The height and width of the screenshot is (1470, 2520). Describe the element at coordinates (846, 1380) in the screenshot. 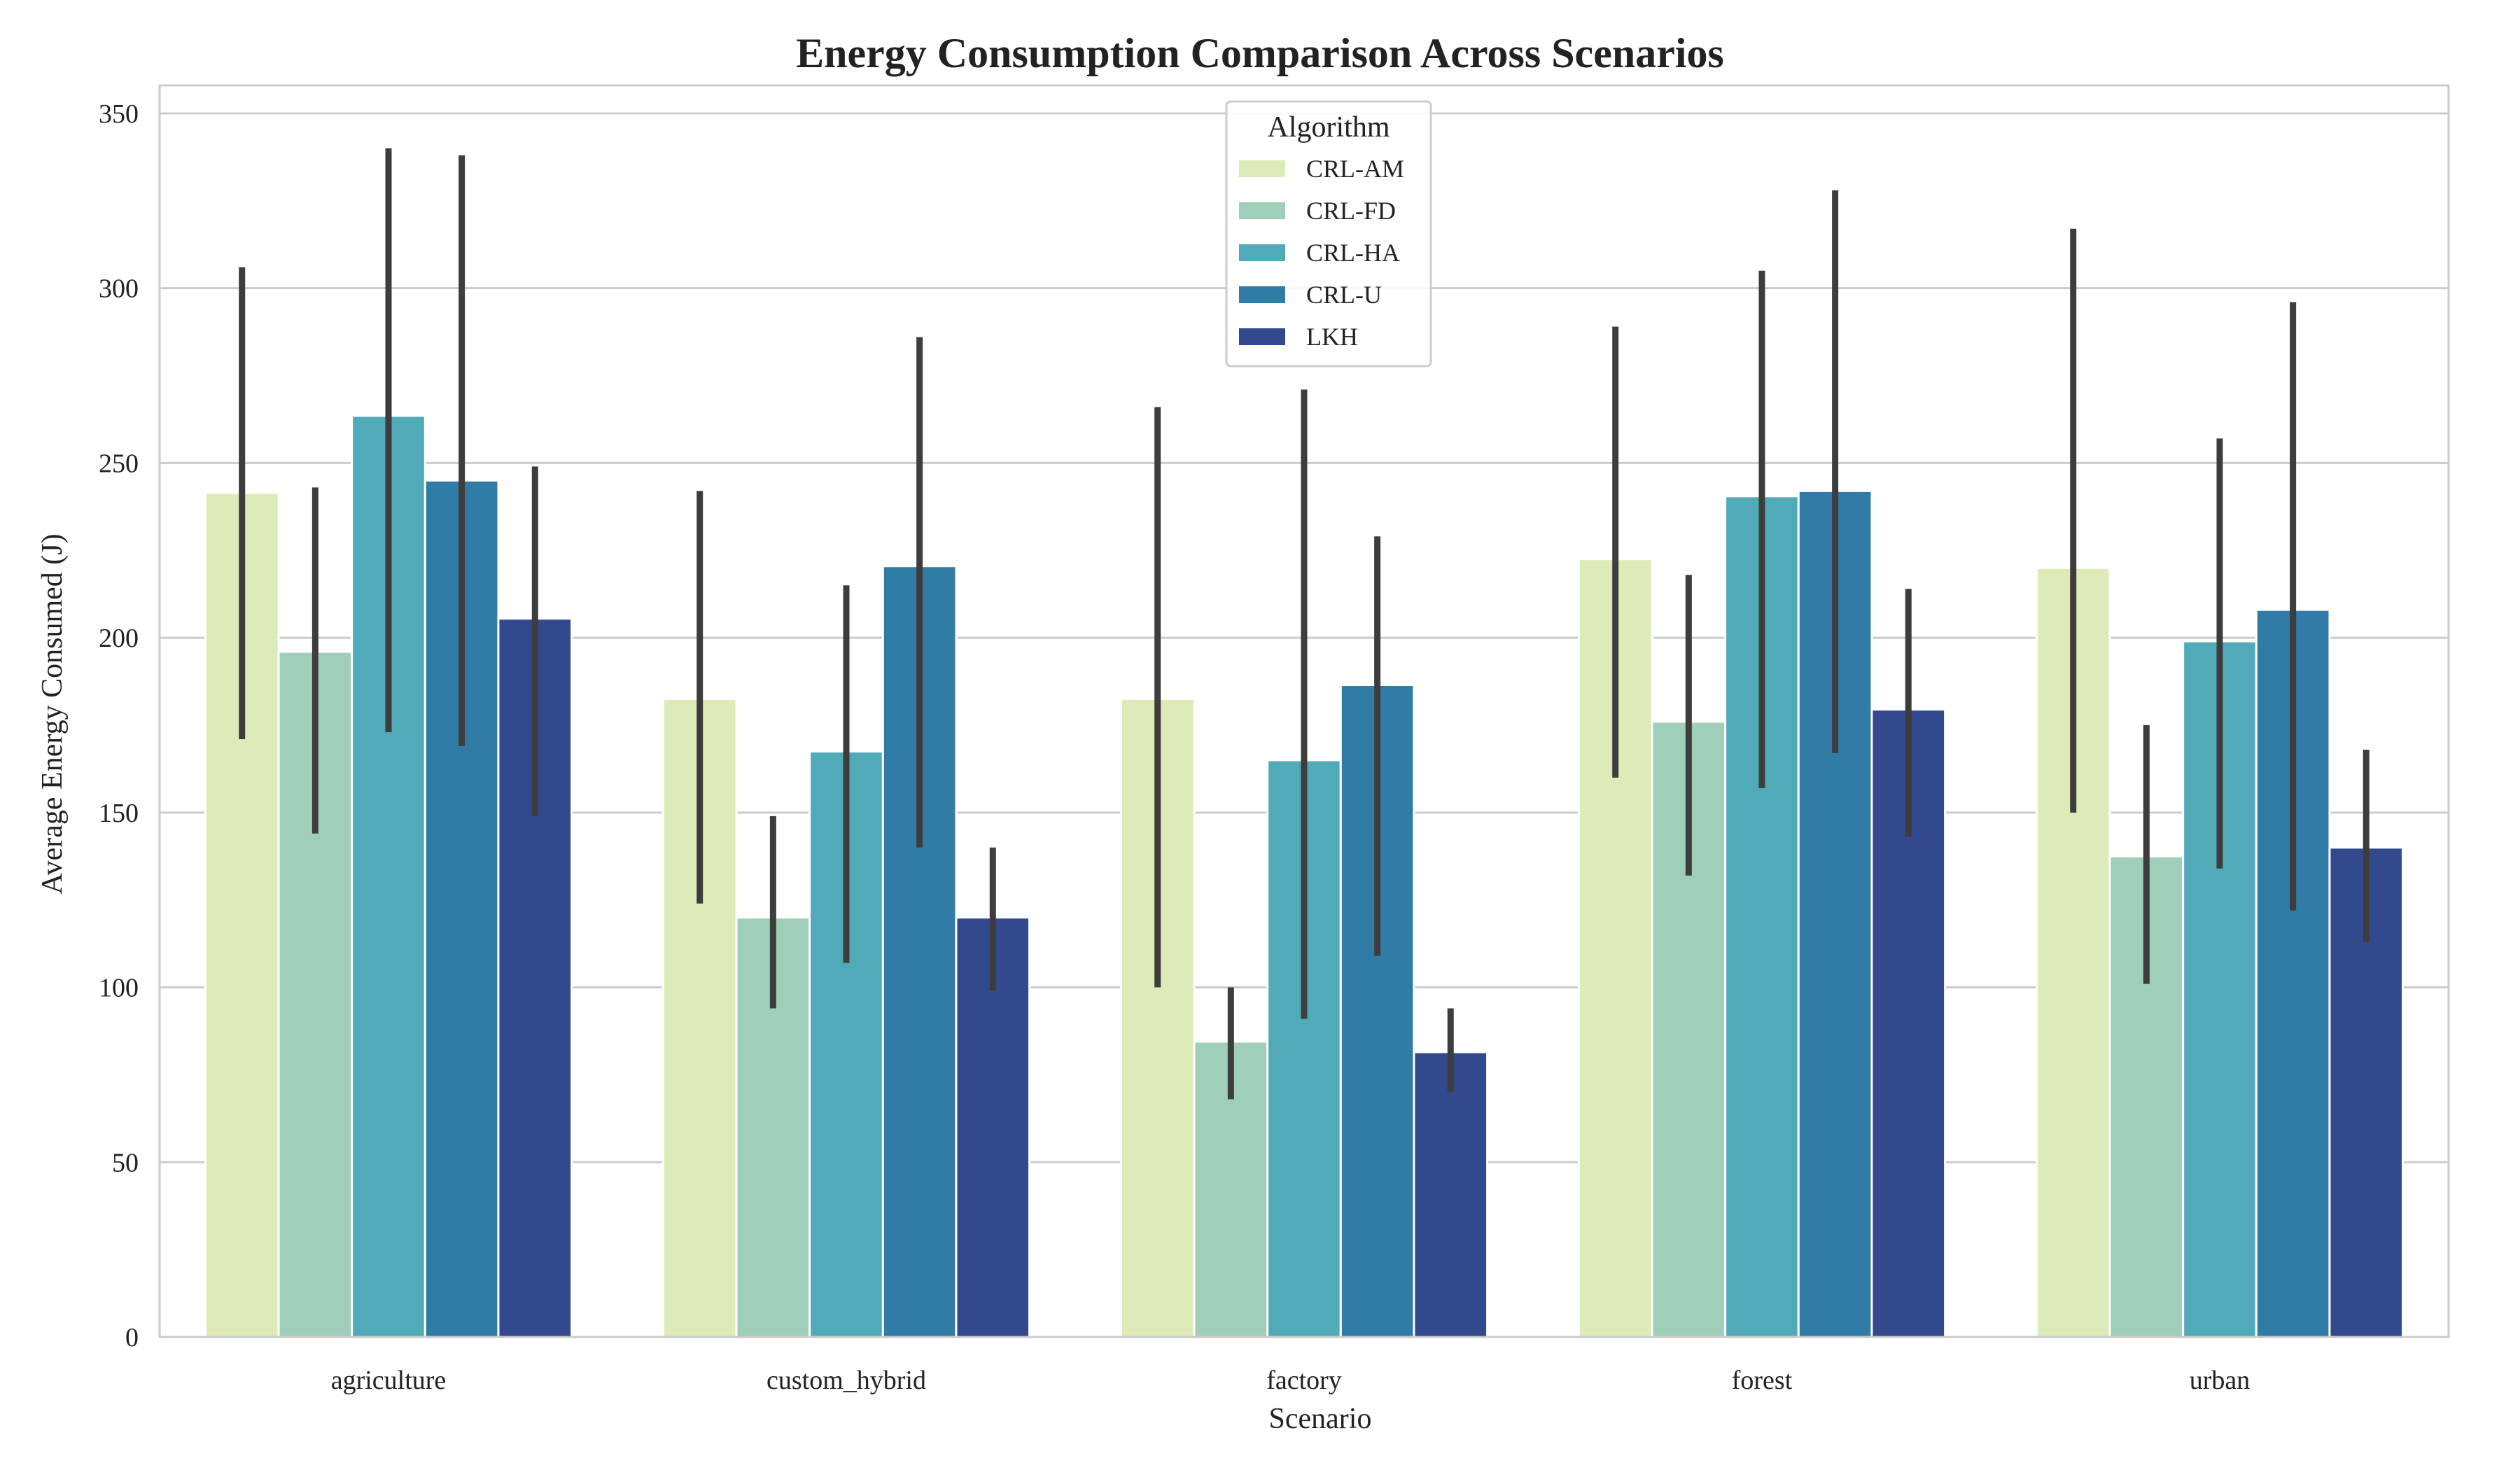

I see `x-tick-label-custom_hybrid: custom_hybrid` at that location.